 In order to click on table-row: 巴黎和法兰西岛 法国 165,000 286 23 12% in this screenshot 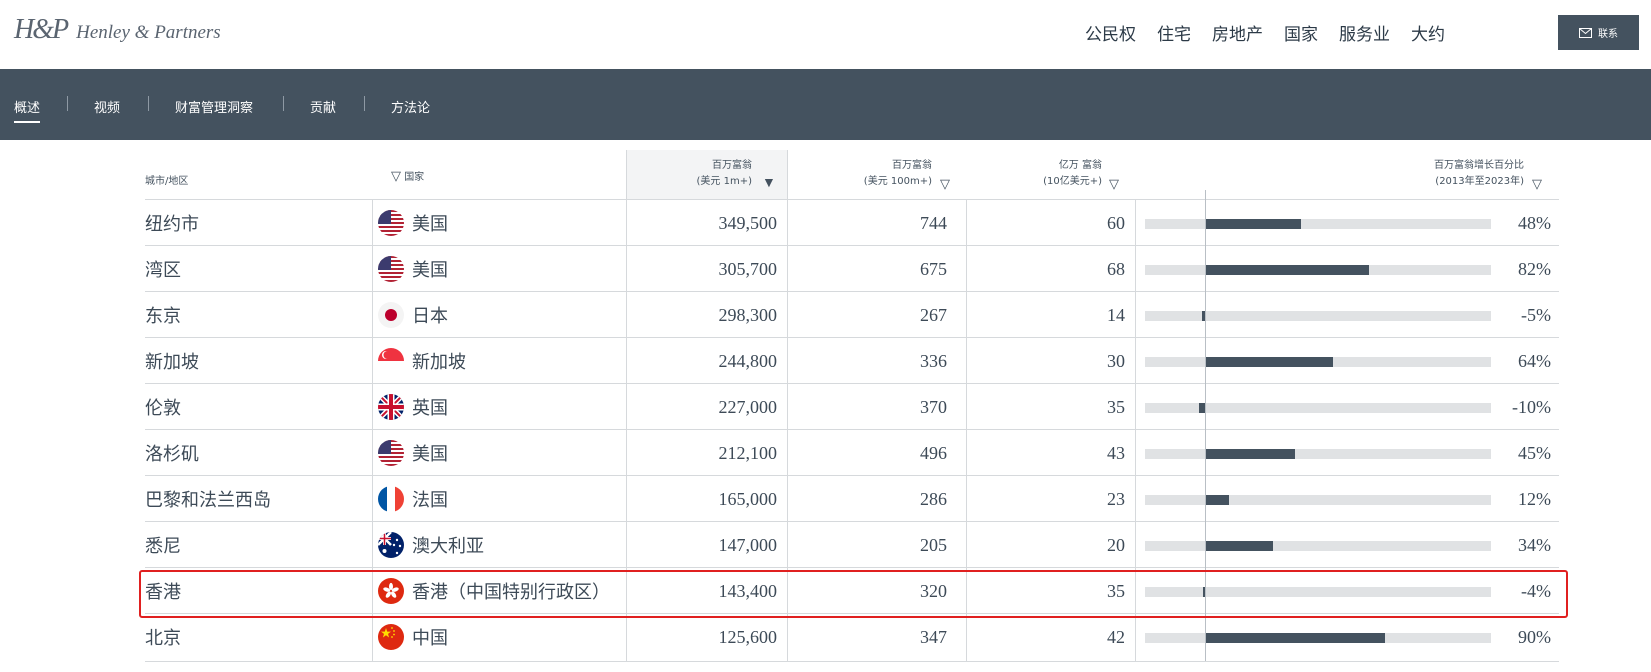, I will do `click(852, 498)`.